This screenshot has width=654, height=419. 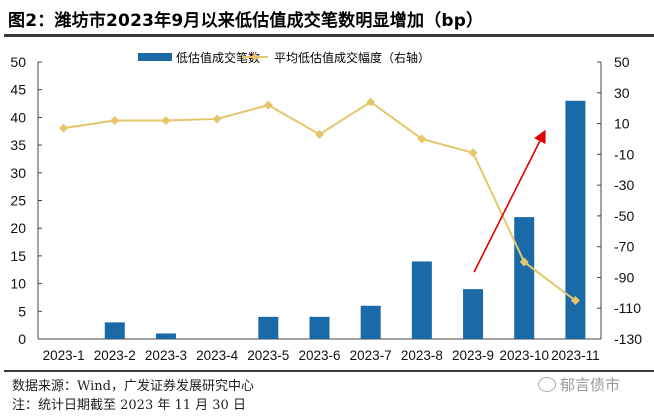 I want to click on x-tick-label: 2023-8, so click(x=422, y=355).